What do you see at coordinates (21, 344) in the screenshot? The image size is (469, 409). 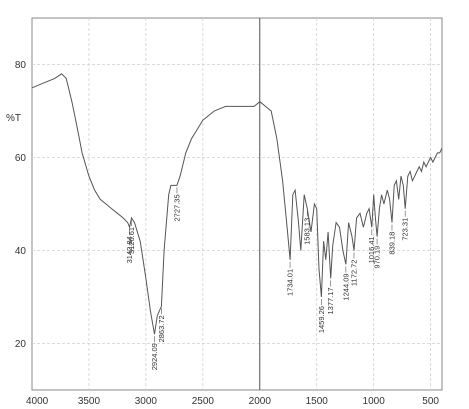 I see `y-tick-label: 20` at bounding box center [21, 344].